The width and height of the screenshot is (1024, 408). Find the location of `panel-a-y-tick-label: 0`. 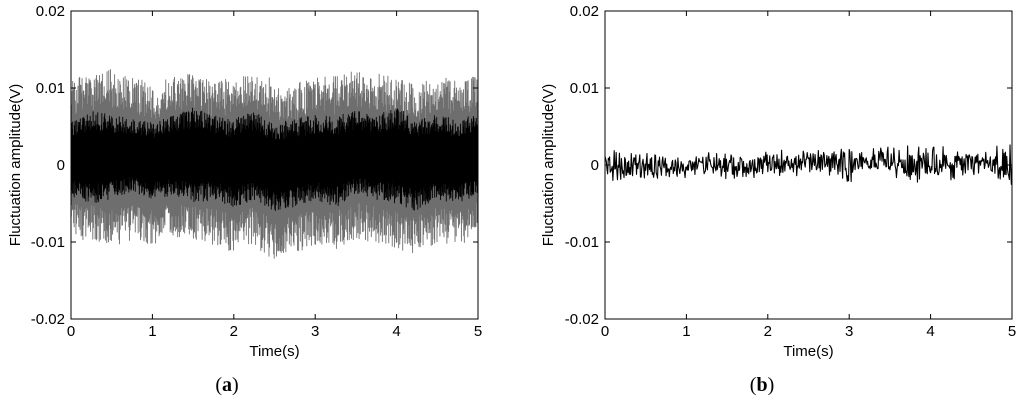

panel-a-y-tick-label: 0 is located at coordinates (61, 165).